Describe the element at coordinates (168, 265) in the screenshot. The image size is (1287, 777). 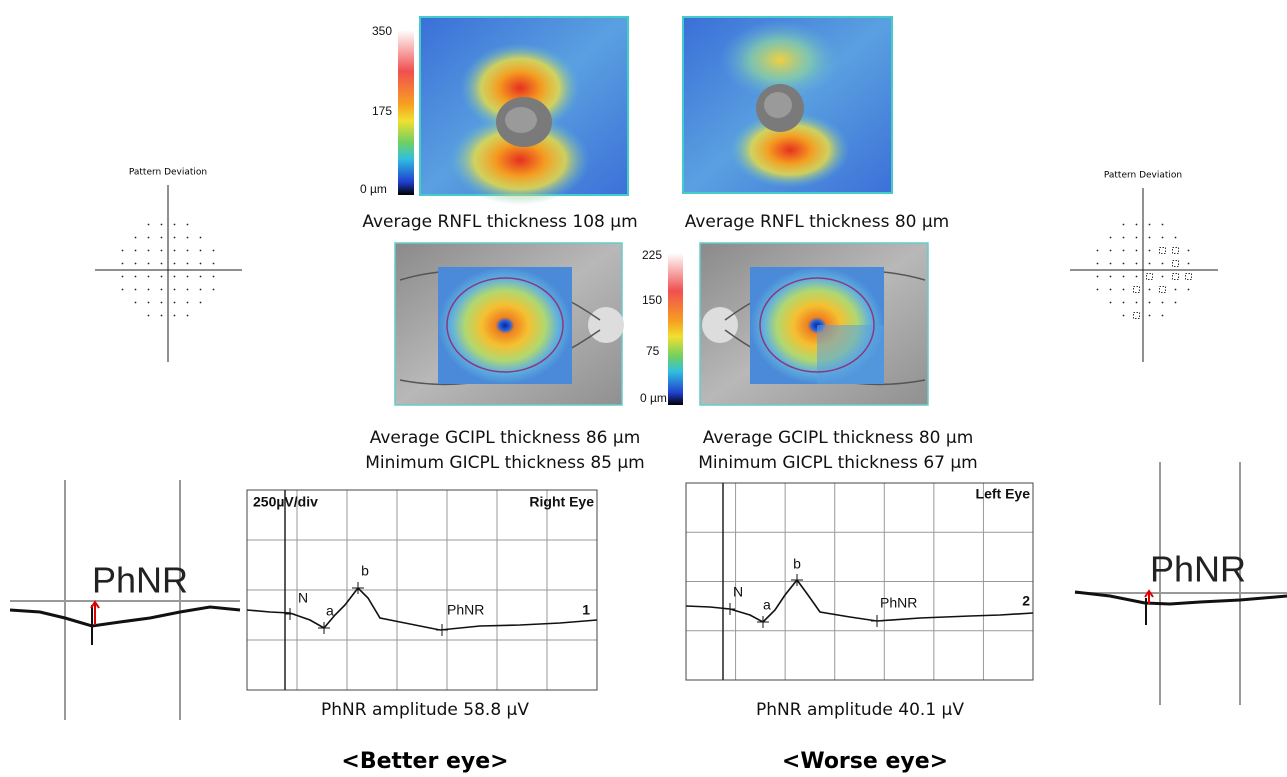
I see `visual-field-right: Pattern Deviation` at that location.